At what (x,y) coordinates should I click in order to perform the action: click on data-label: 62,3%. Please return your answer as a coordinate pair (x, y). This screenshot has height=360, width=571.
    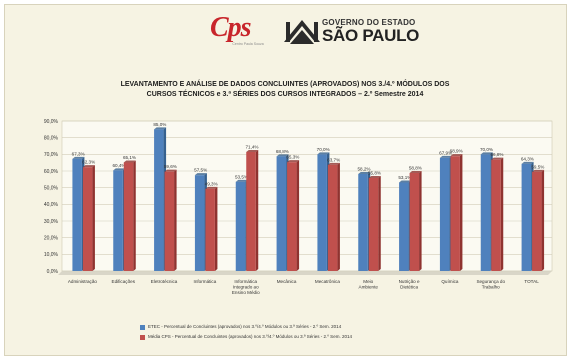
    Looking at the image, I should click on (88, 162).